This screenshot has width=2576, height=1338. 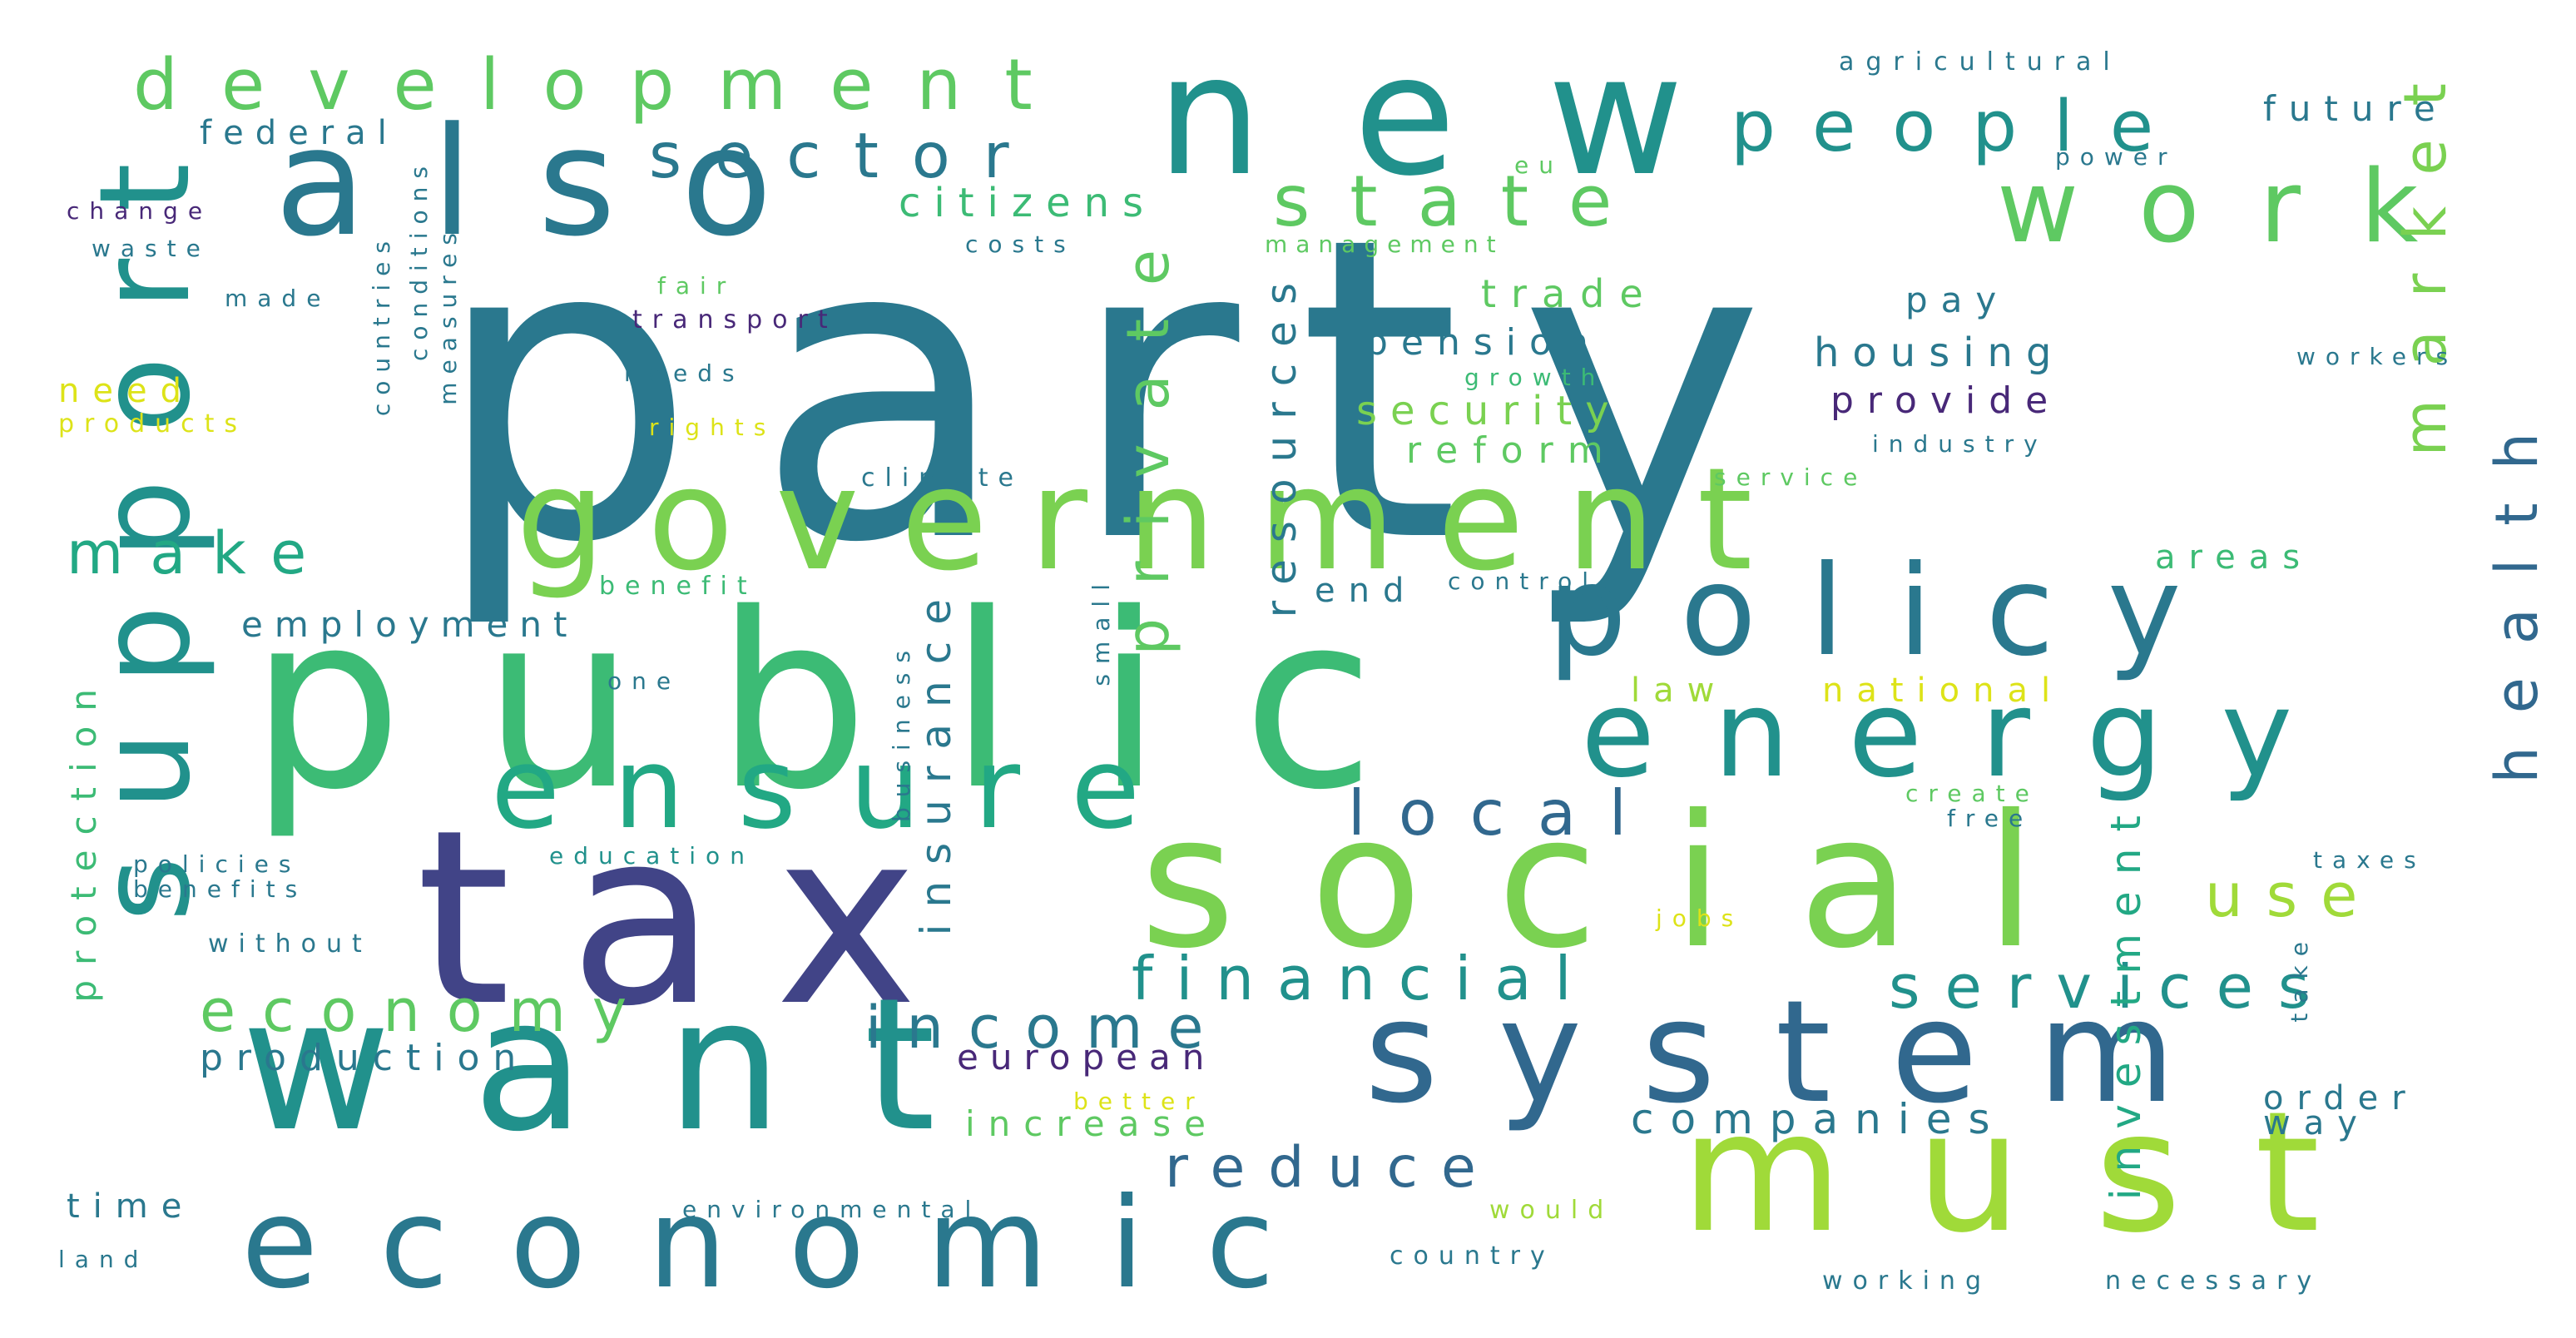 I want to click on word-housing: housing, so click(x=1940, y=353).